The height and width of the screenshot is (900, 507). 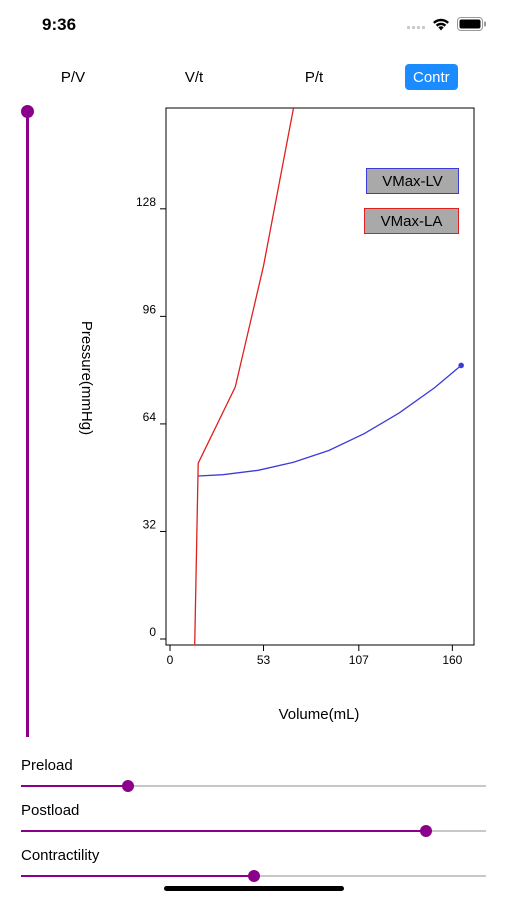 I want to click on vertical-slider-thumb, so click(x=27, y=111).